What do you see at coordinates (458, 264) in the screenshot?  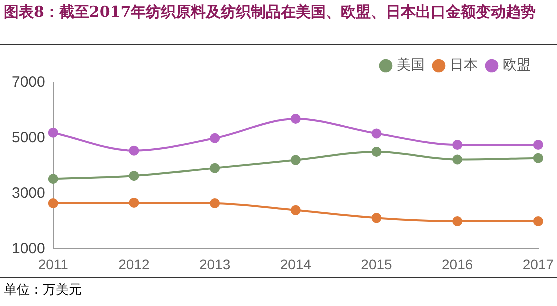 I see `x-tick-label: 2016` at bounding box center [458, 264].